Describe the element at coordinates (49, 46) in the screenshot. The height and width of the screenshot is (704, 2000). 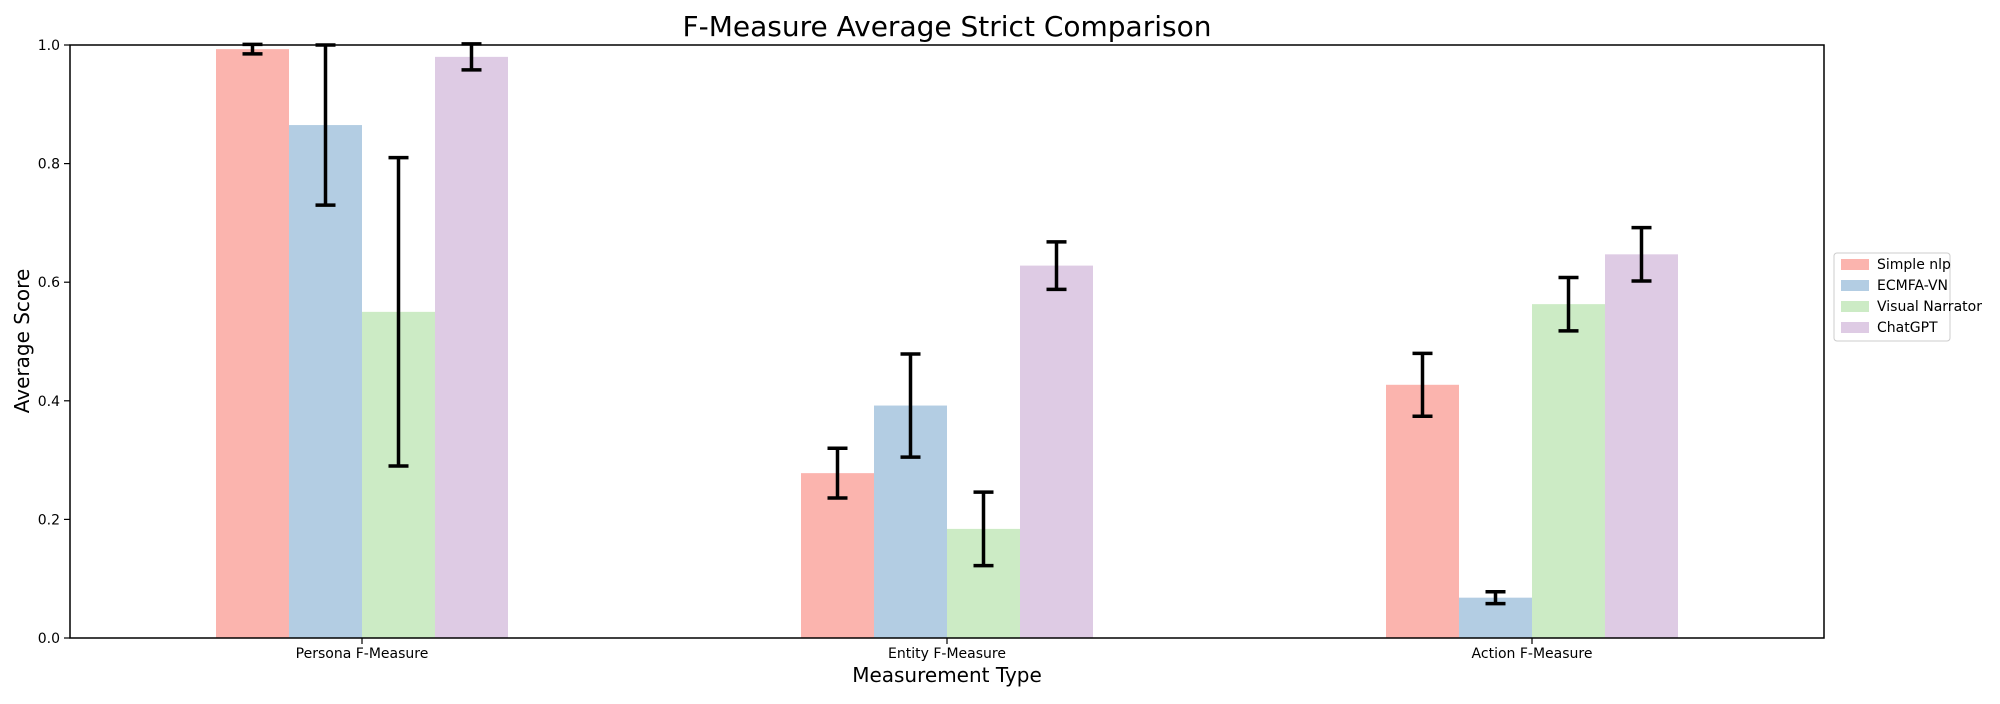
I see `y-tick-label: 1.0` at that location.